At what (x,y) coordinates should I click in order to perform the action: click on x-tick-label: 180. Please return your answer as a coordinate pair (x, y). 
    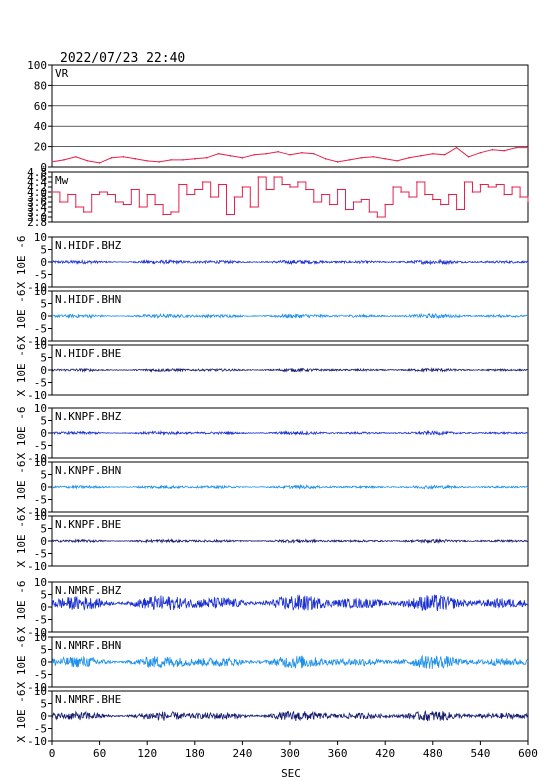
    Looking at the image, I should click on (195, 753).